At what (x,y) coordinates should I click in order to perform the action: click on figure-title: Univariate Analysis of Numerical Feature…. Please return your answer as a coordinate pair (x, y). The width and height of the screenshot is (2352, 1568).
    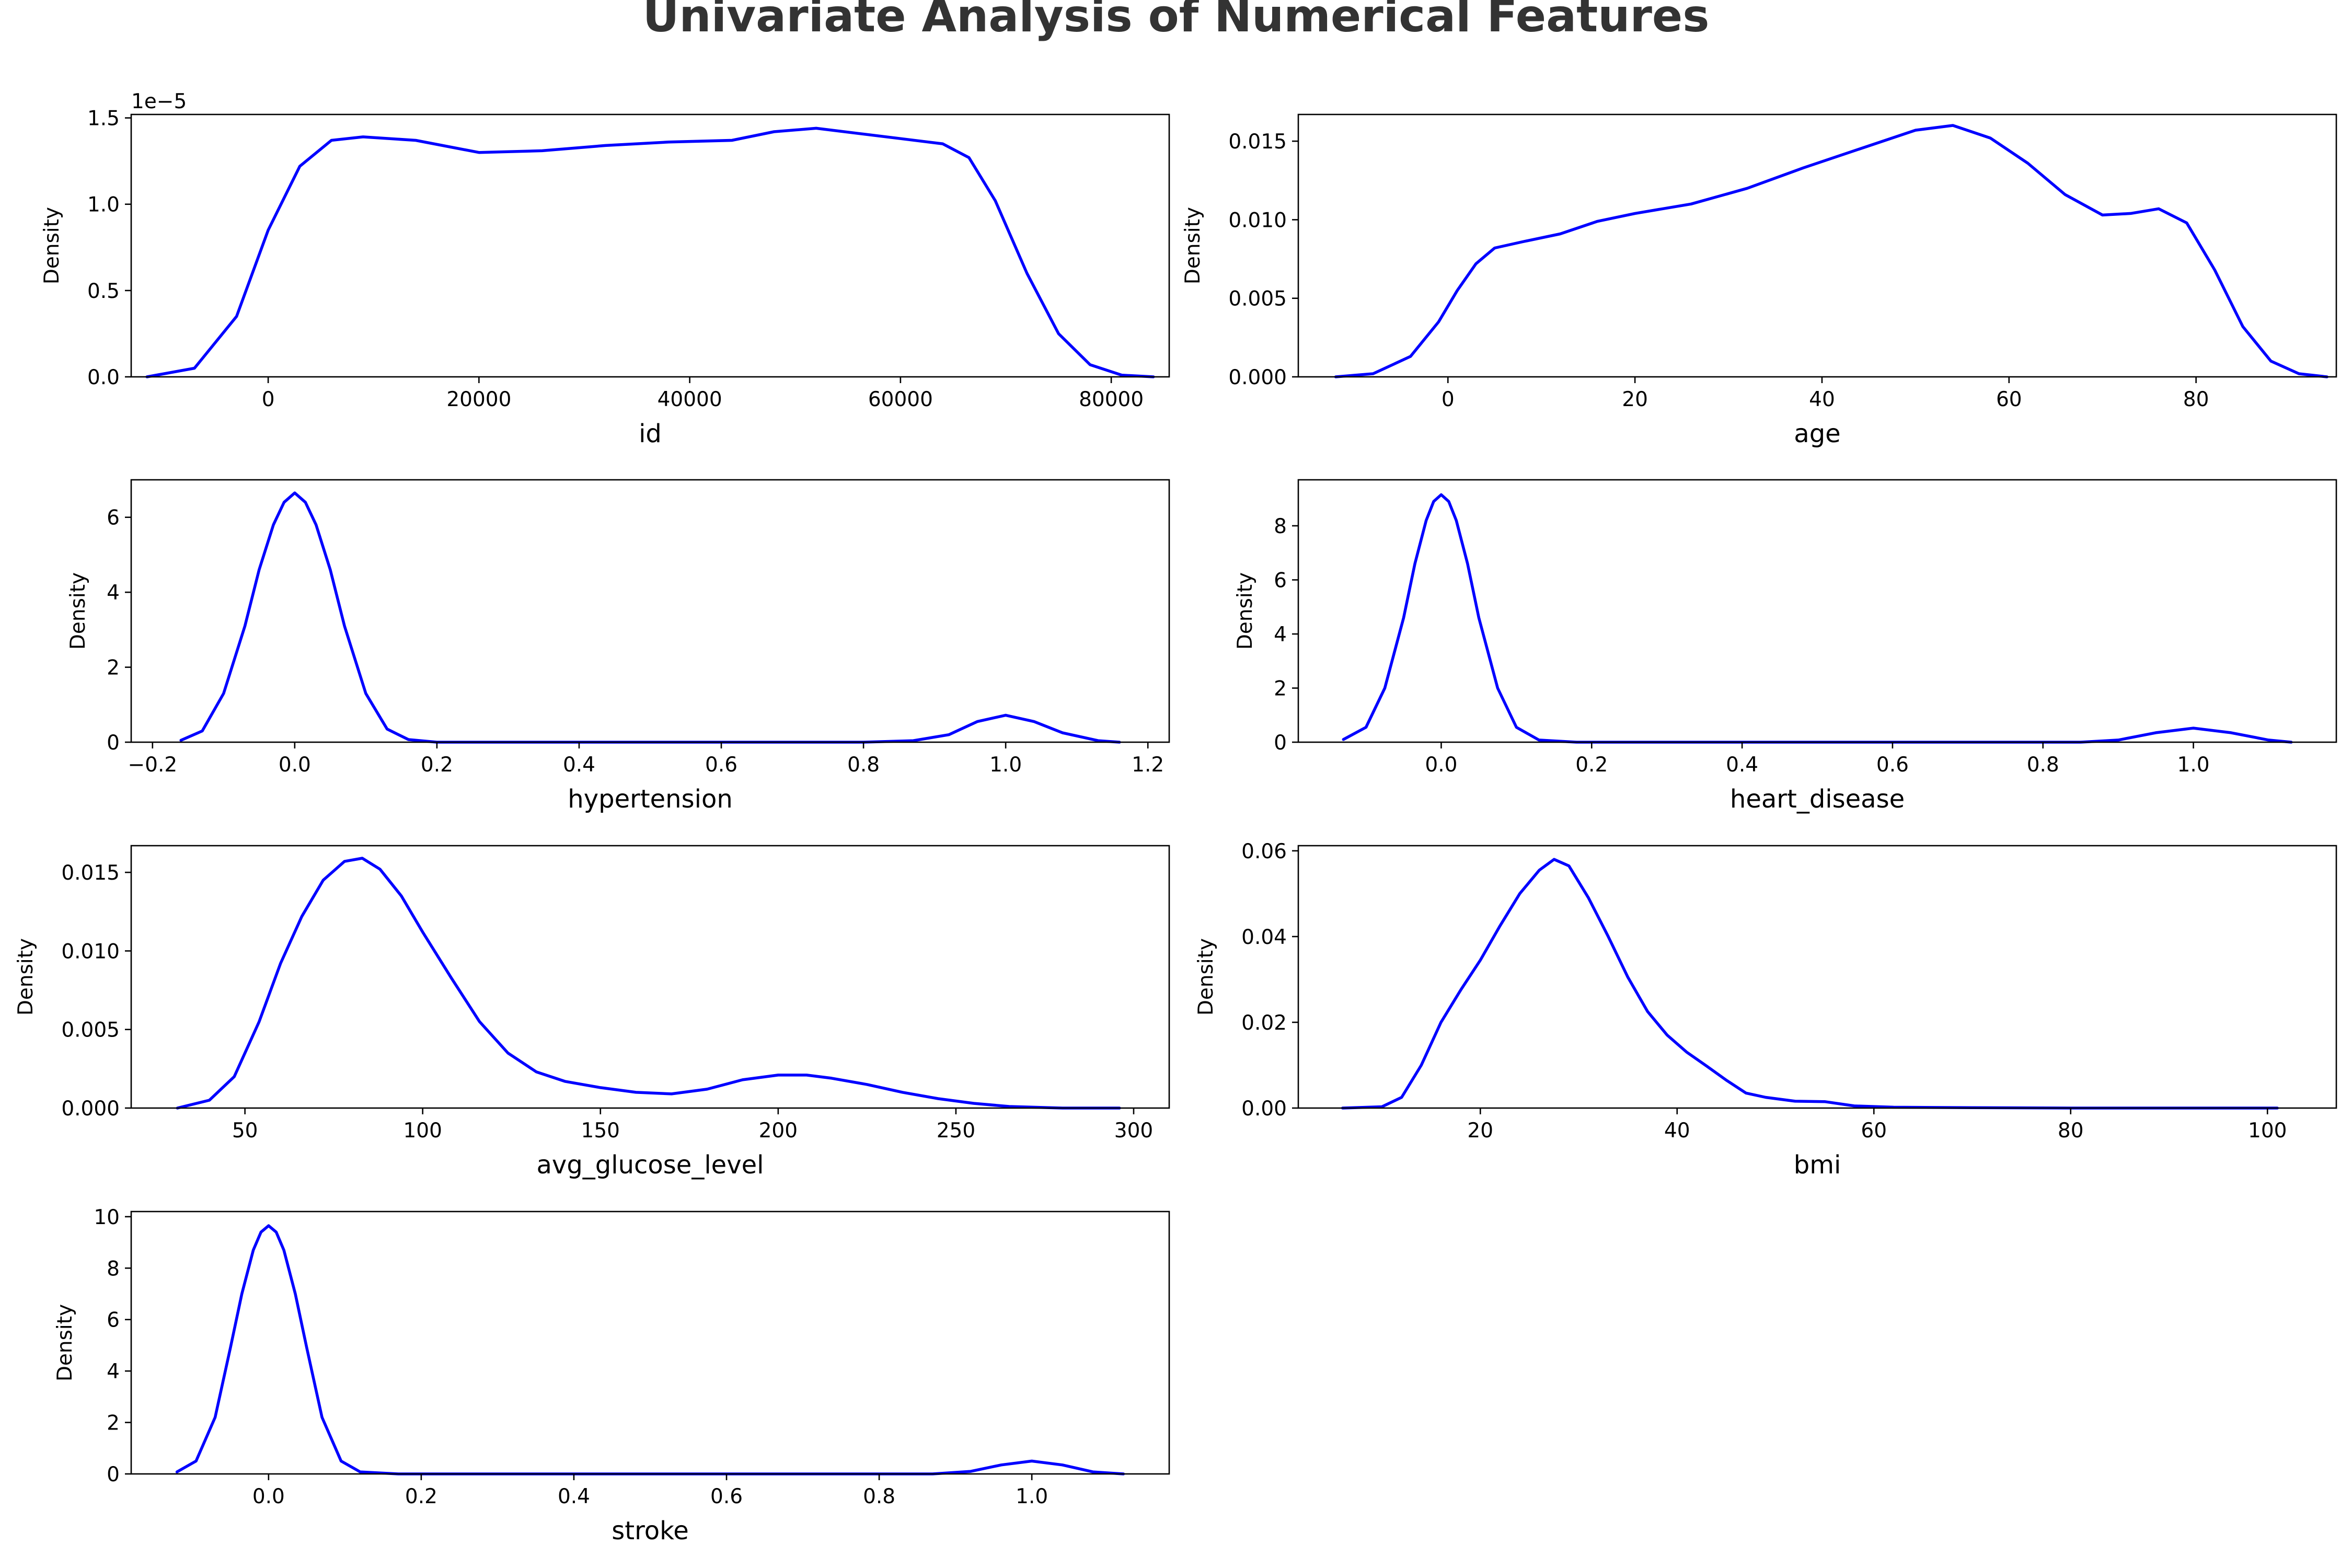
    Looking at the image, I should click on (1176, 21).